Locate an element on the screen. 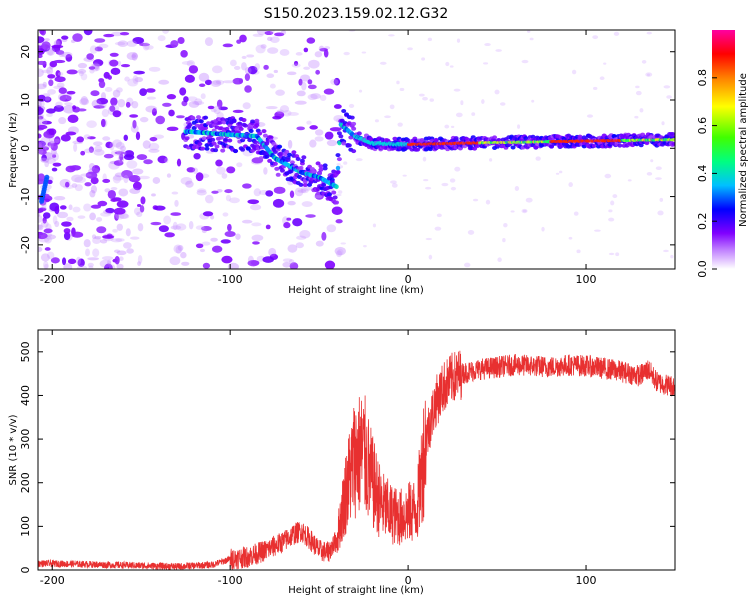  line-x-label: Height of straight line (km) is located at coordinates (356, 590).